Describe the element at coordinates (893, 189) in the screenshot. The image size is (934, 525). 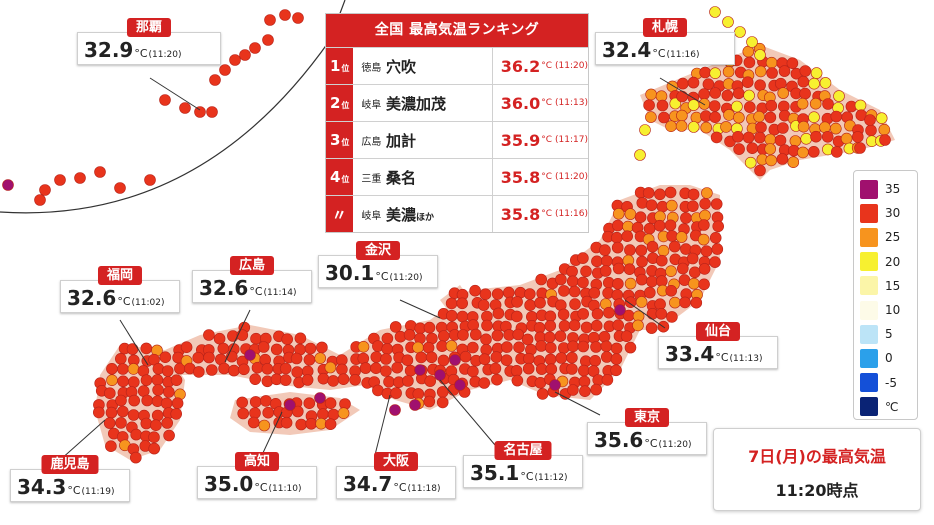
I see `legend-label: 35` at that location.